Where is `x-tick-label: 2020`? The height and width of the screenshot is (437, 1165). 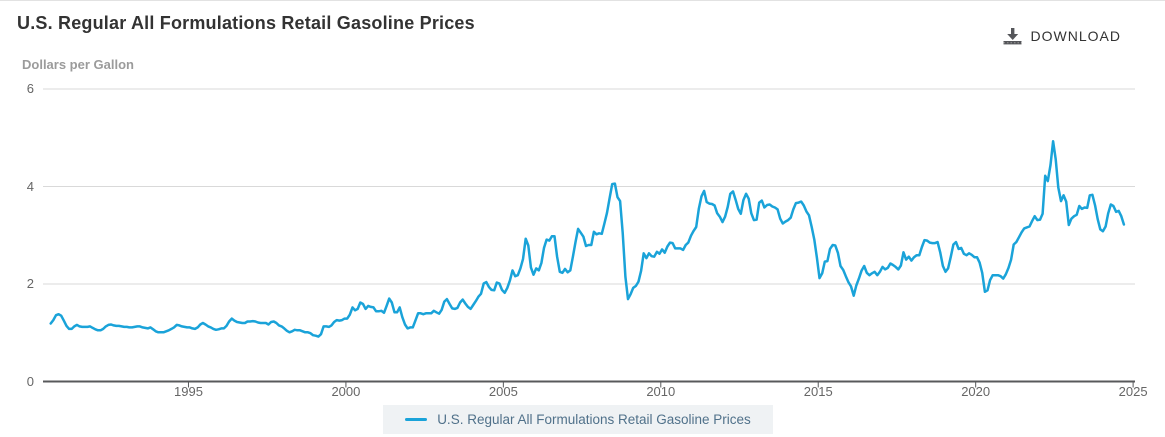 x-tick-label: 2020 is located at coordinates (976, 391).